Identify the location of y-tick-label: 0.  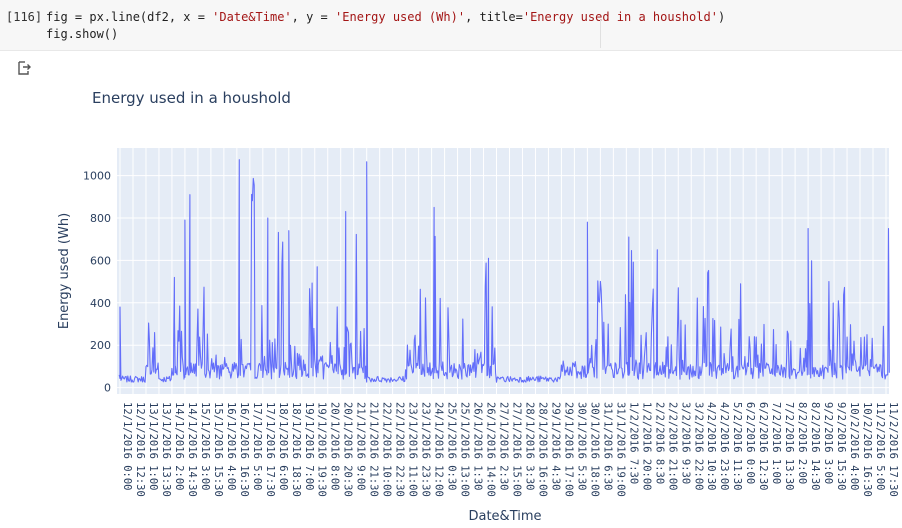
(107, 388).